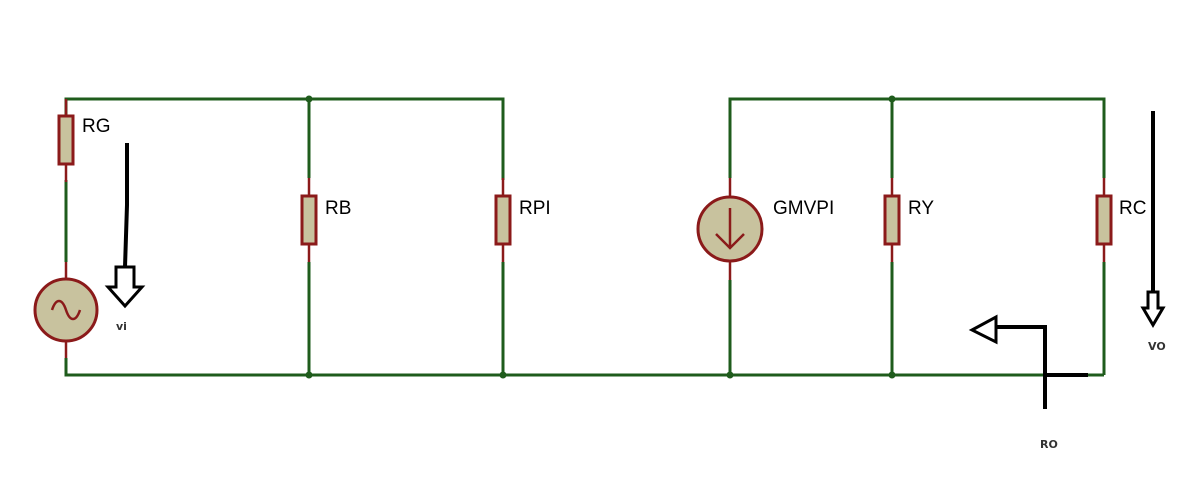 This screenshot has width=1202, height=480. What do you see at coordinates (325, 220) in the screenshot?
I see `resistor-rb: RB` at bounding box center [325, 220].